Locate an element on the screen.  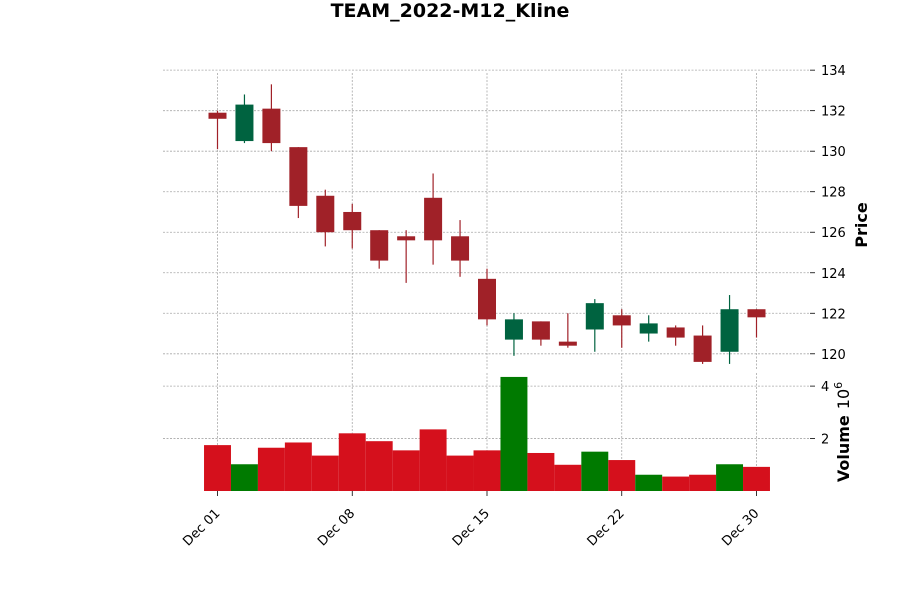
x-tick-label: Dec 22 is located at coordinates (606, 527).